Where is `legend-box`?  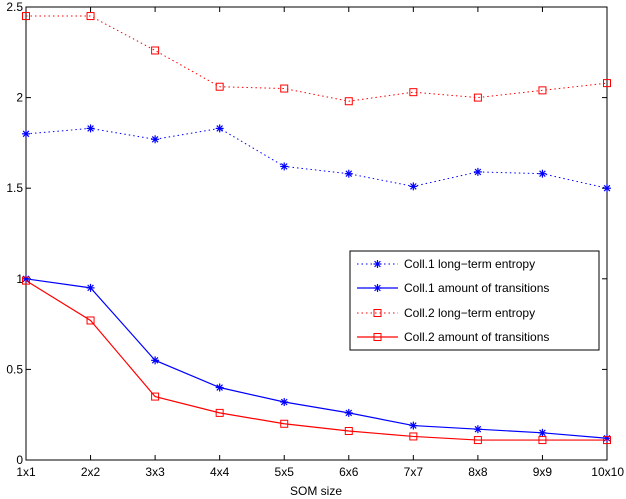
legend-box is located at coordinates (474, 300).